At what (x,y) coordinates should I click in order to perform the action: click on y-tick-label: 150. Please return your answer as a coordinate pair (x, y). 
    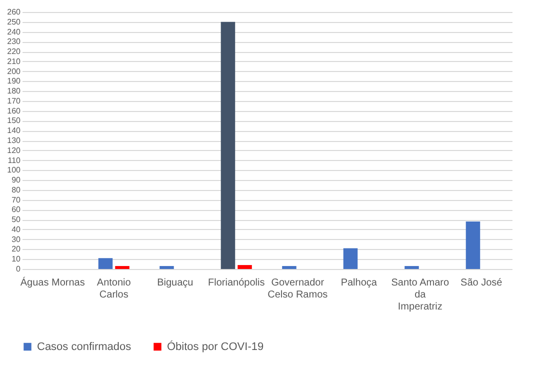
    Looking at the image, I should click on (14, 121).